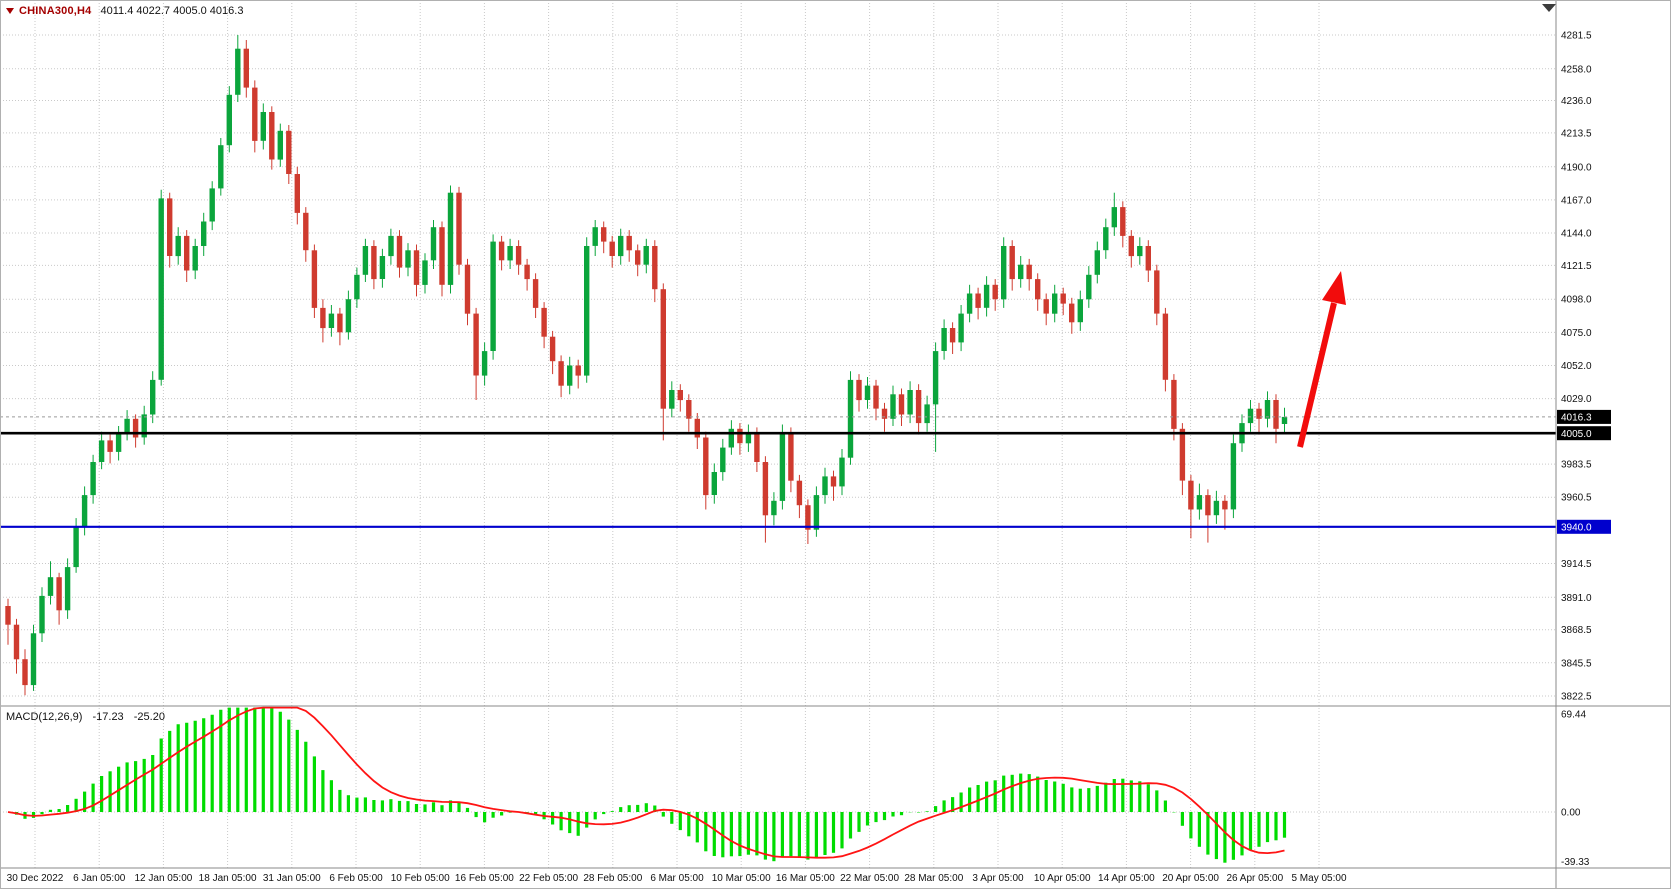  I want to click on time-tick-label: 3 Apr 05:00, so click(998, 878).